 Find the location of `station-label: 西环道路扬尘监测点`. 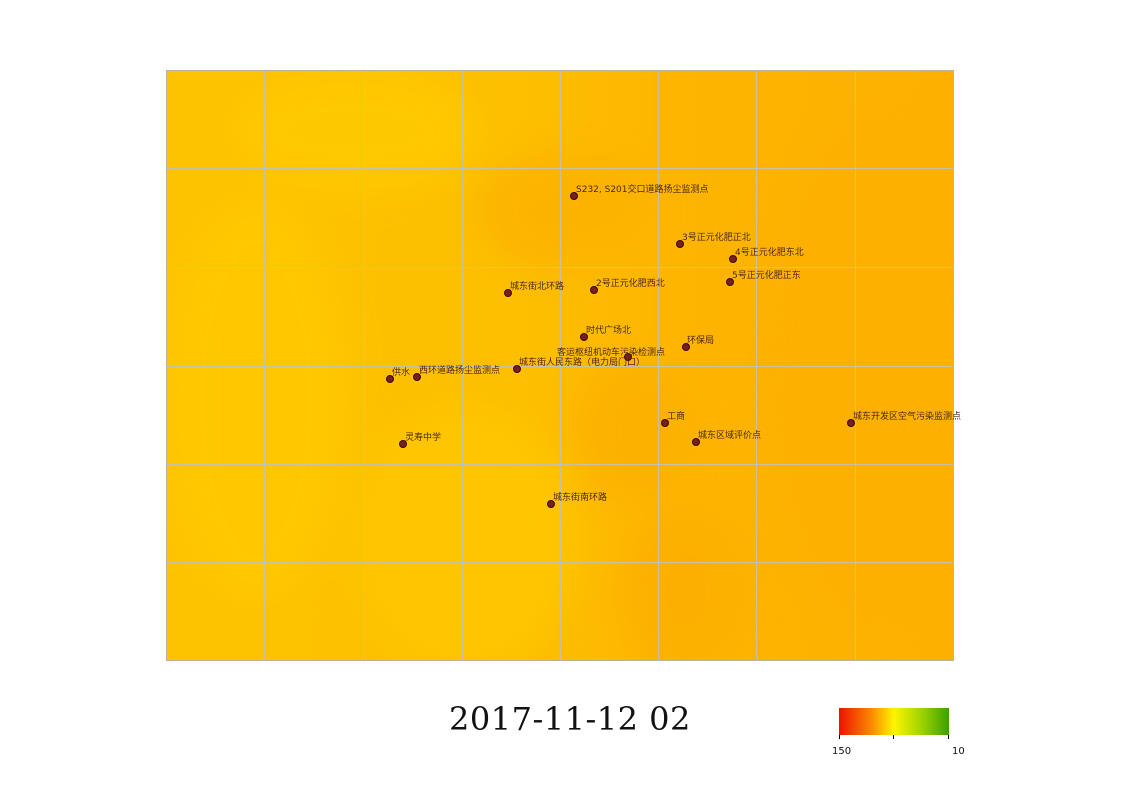

station-label: 西环道路扬尘监测点 is located at coordinates (460, 371).